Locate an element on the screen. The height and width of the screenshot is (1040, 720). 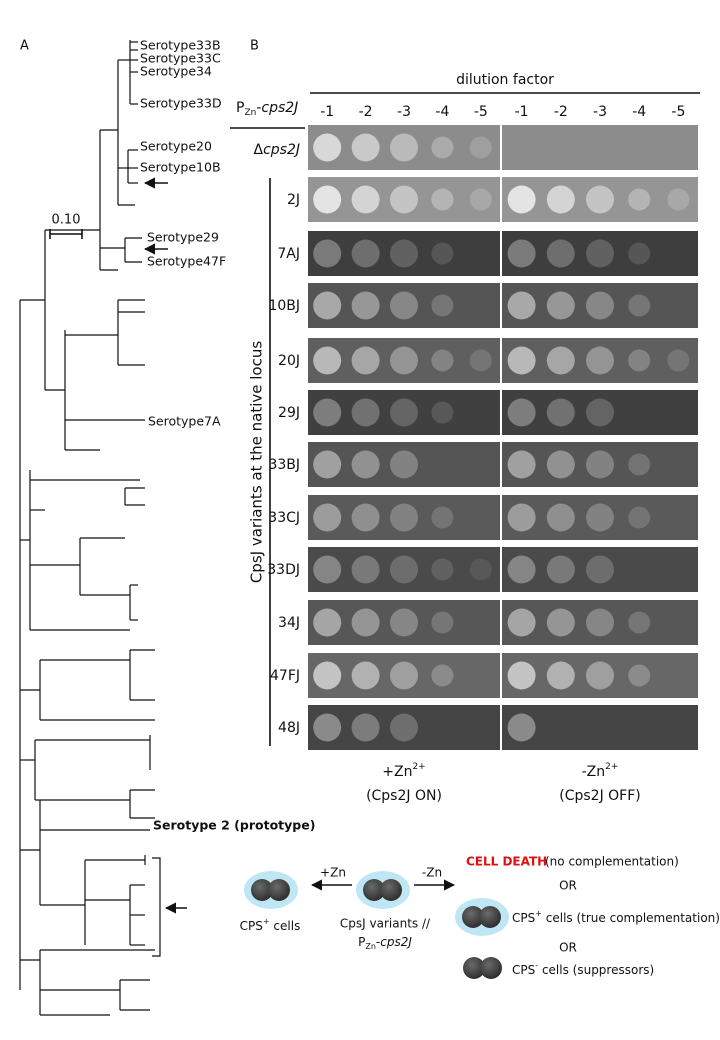
scale-label: 0.10 is located at coordinates (66, 220).